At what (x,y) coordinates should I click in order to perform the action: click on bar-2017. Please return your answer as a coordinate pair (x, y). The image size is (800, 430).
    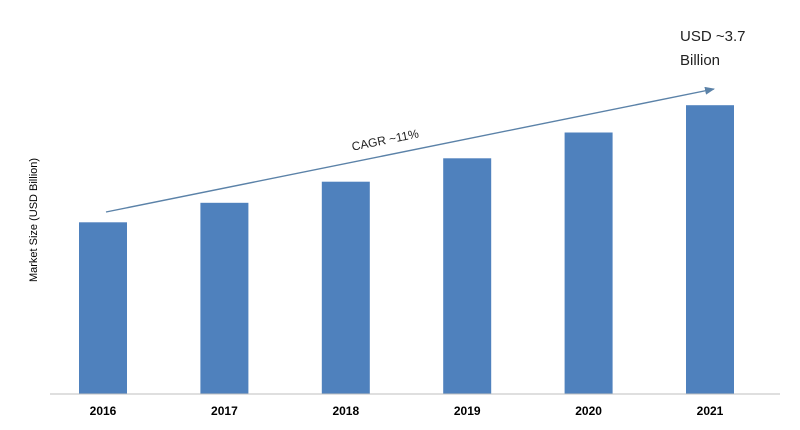
    Looking at the image, I should click on (224, 298).